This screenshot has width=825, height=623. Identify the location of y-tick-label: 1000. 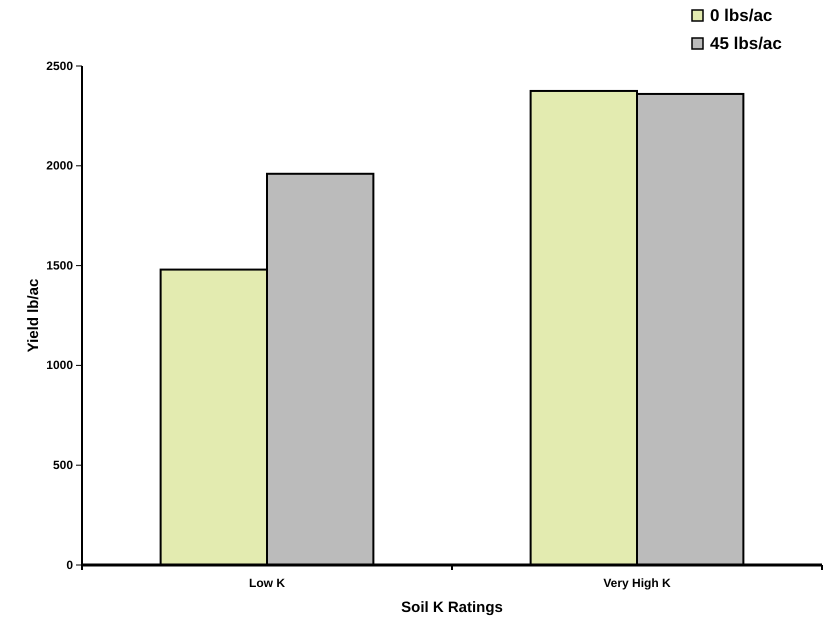
(60, 365).